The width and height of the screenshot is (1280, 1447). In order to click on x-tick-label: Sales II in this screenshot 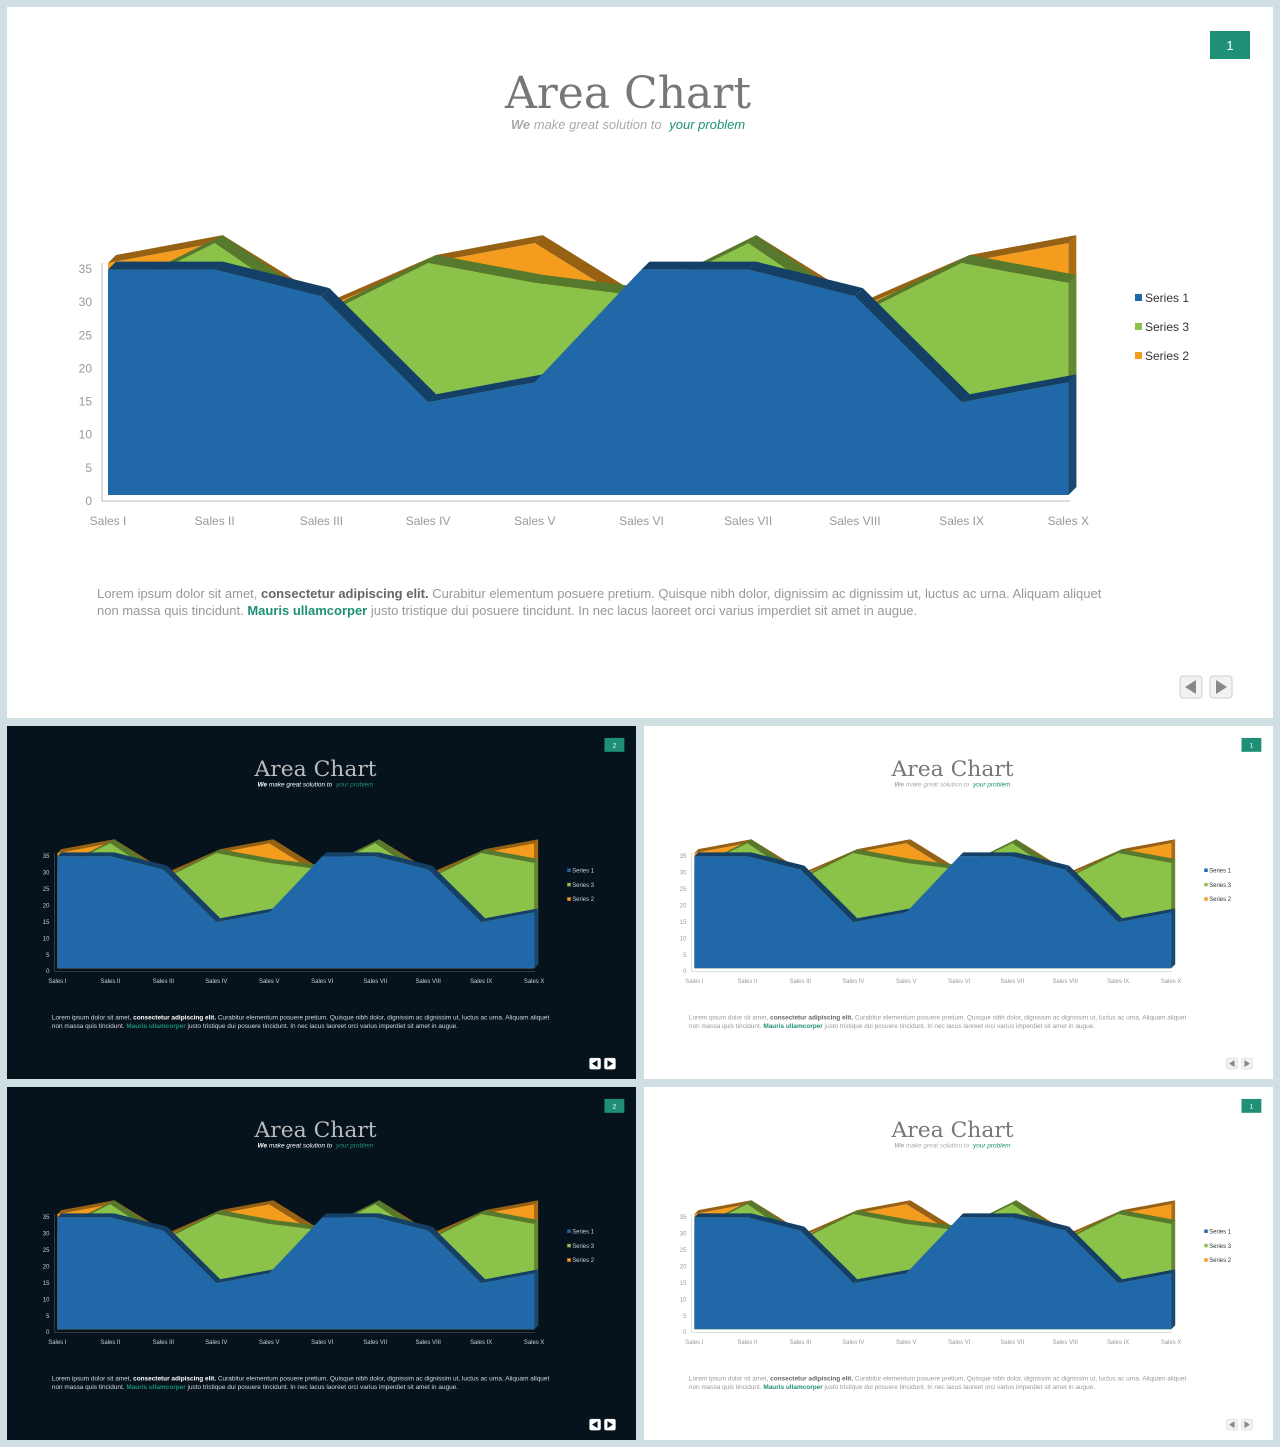, I will do `click(110, 1343)`.